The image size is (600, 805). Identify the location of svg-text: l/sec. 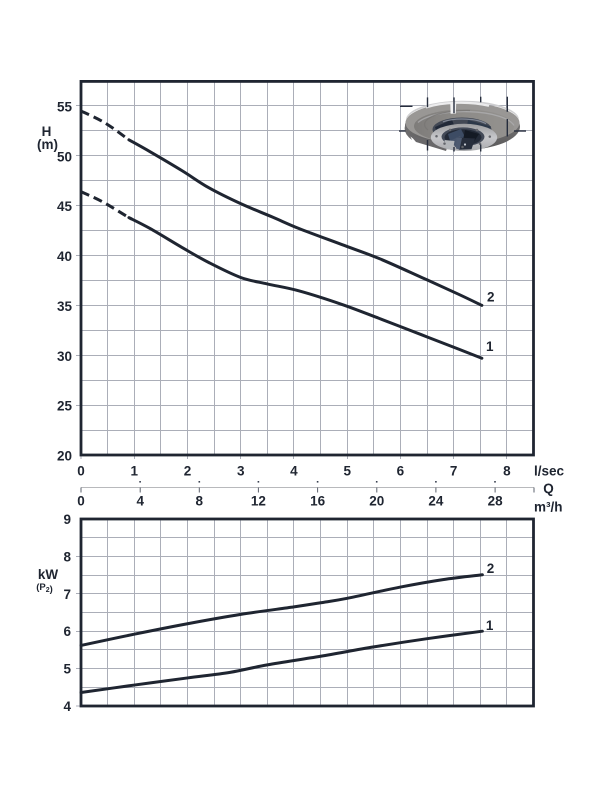
(549, 471).